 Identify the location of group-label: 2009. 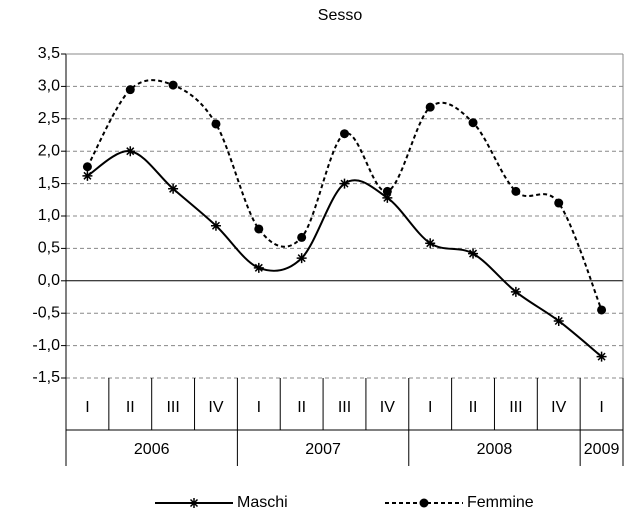
(602, 449).